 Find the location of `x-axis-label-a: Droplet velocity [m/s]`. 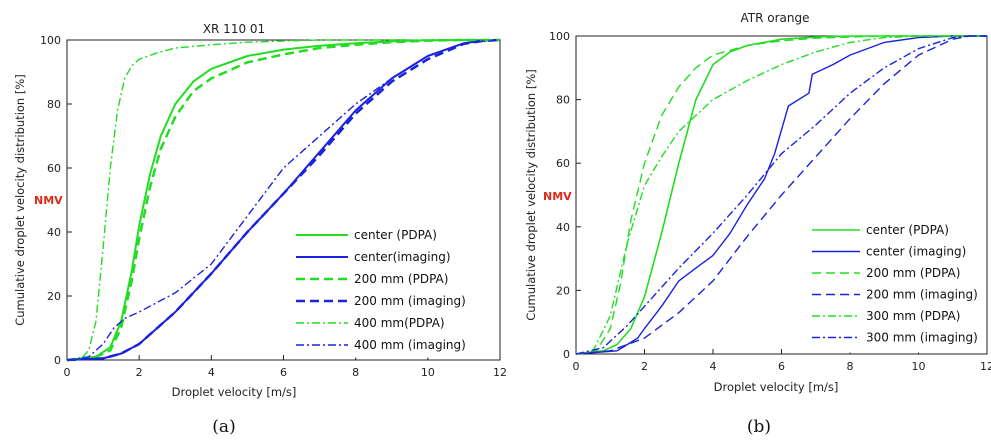

x-axis-label-a: Droplet velocity [m/s] is located at coordinates (234, 392).